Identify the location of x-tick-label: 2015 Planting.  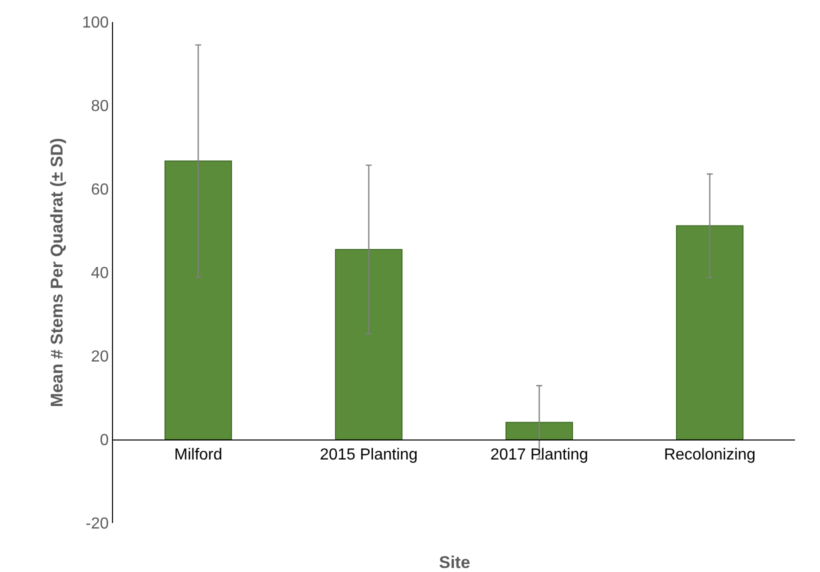
(369, 455).